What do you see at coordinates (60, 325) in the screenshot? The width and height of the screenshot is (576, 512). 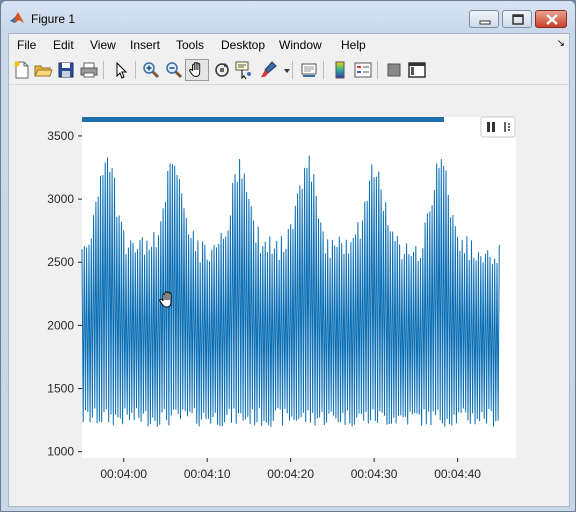 I see `y-tick-label: 2000` at bounding box center [60, 325].